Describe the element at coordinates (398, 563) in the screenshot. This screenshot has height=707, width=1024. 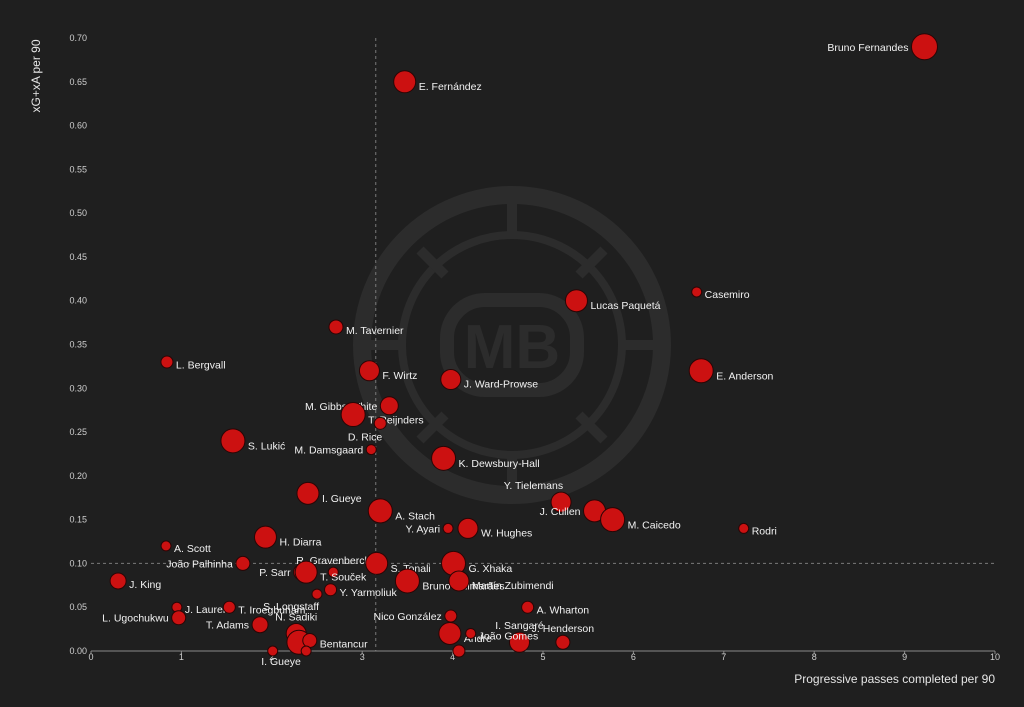
I see `data-point: S. Tonali` at that location.